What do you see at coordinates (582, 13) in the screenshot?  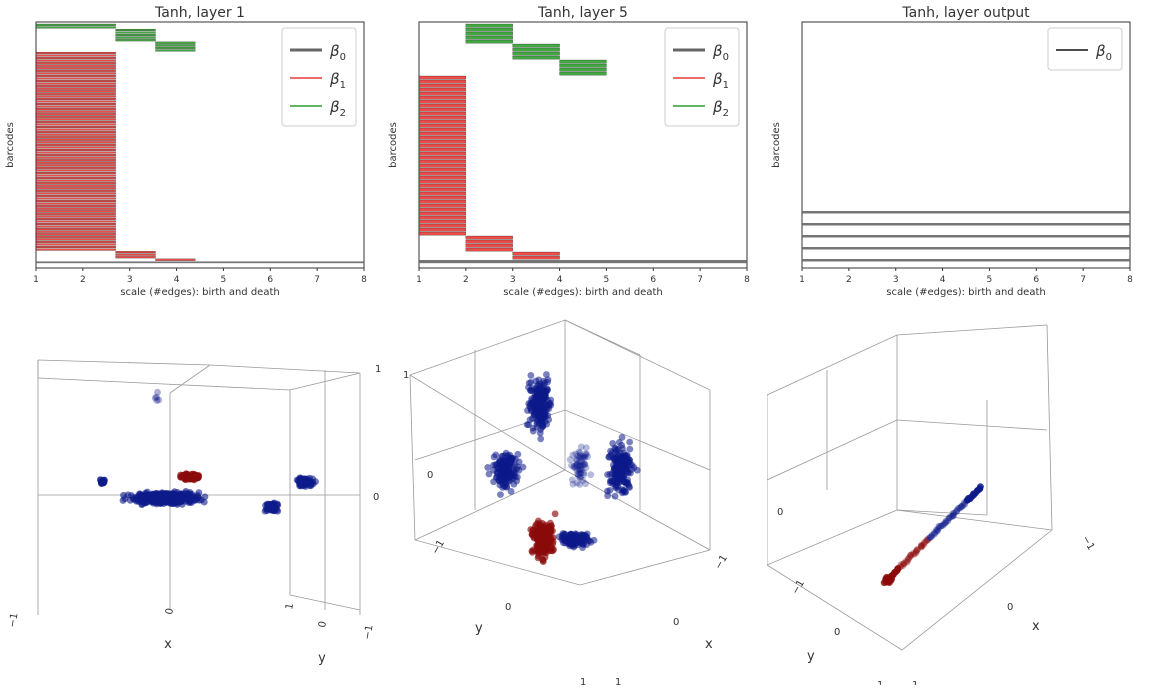 I see `chart-title: Tanh, layer 5` at bounding box center [582, 13].